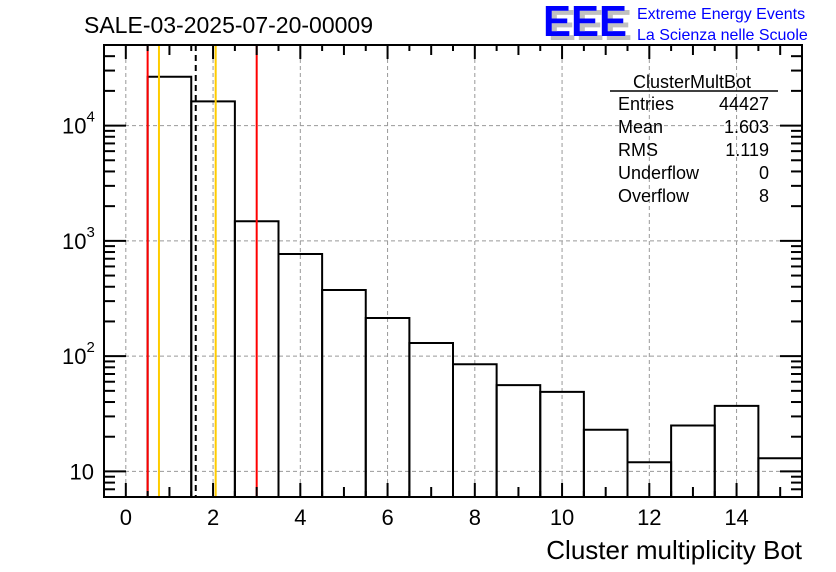 This screenshot has width=836, height=572. What do you see at coordinates (746, 127) in the screenshot?
I see `stats-value: 1.603` at bounding box center [746, 127].